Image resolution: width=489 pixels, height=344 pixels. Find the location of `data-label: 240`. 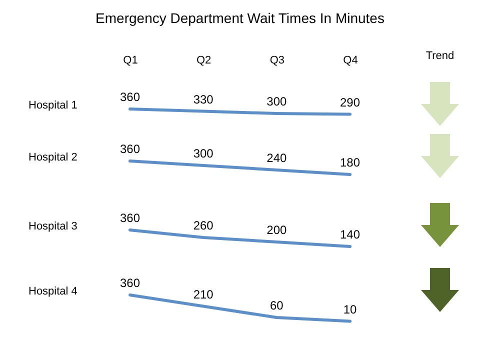

data-label: 240 is located at coordinates (276, 158).